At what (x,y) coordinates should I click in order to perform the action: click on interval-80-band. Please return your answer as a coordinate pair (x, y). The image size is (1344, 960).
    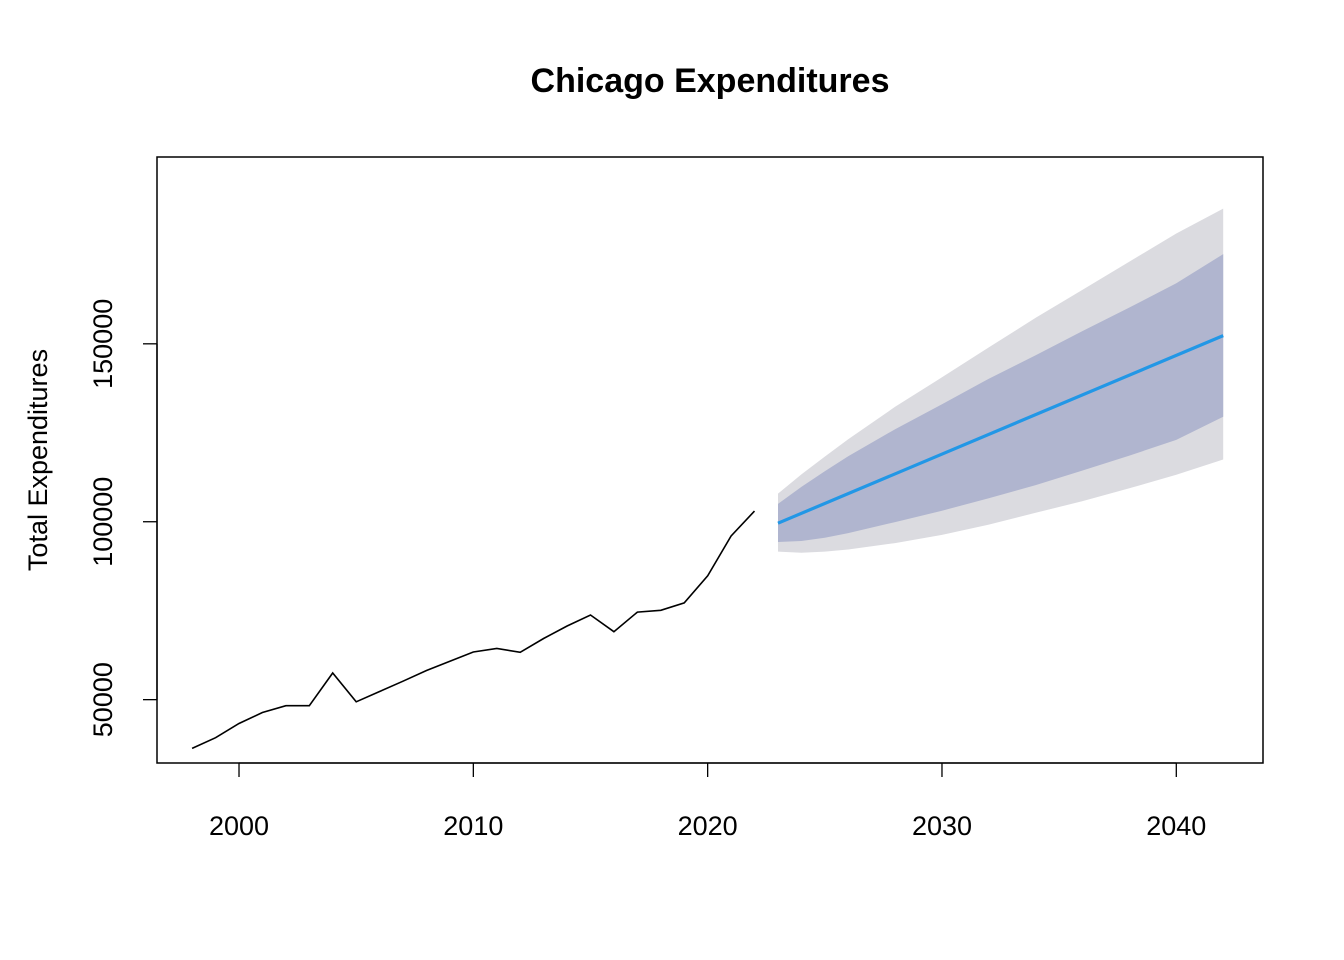
    Looking at the image, I should click on (1001, 398).